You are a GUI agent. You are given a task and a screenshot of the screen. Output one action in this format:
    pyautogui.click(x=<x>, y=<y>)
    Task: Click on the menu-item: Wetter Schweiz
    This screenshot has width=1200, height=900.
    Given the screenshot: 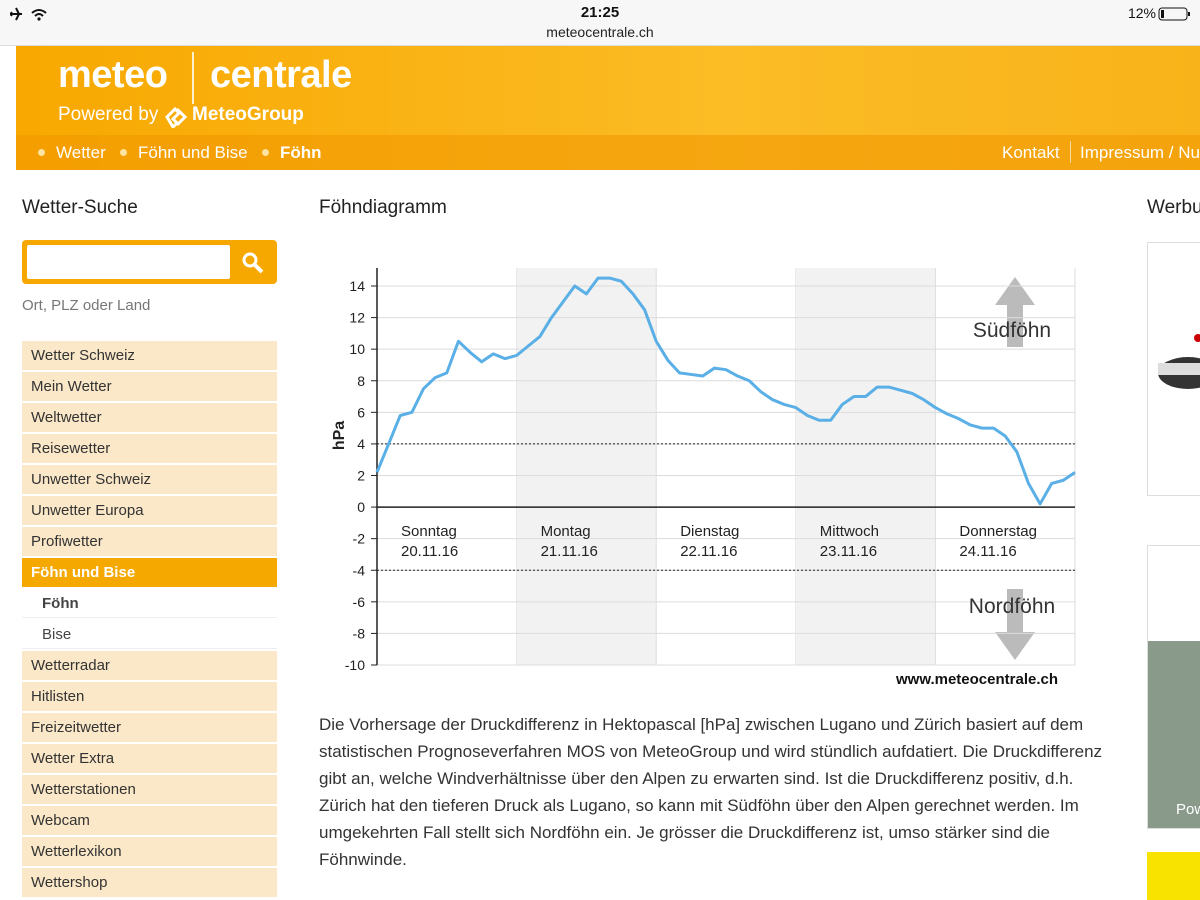 What is the action you would take?
    pyautogui.click(x=149, y=355)
    